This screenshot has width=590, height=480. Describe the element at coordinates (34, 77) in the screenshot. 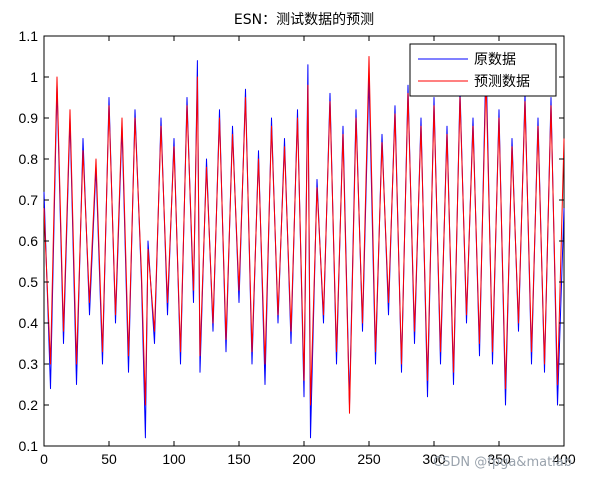

I see `y-tick-label: 1` at that location.